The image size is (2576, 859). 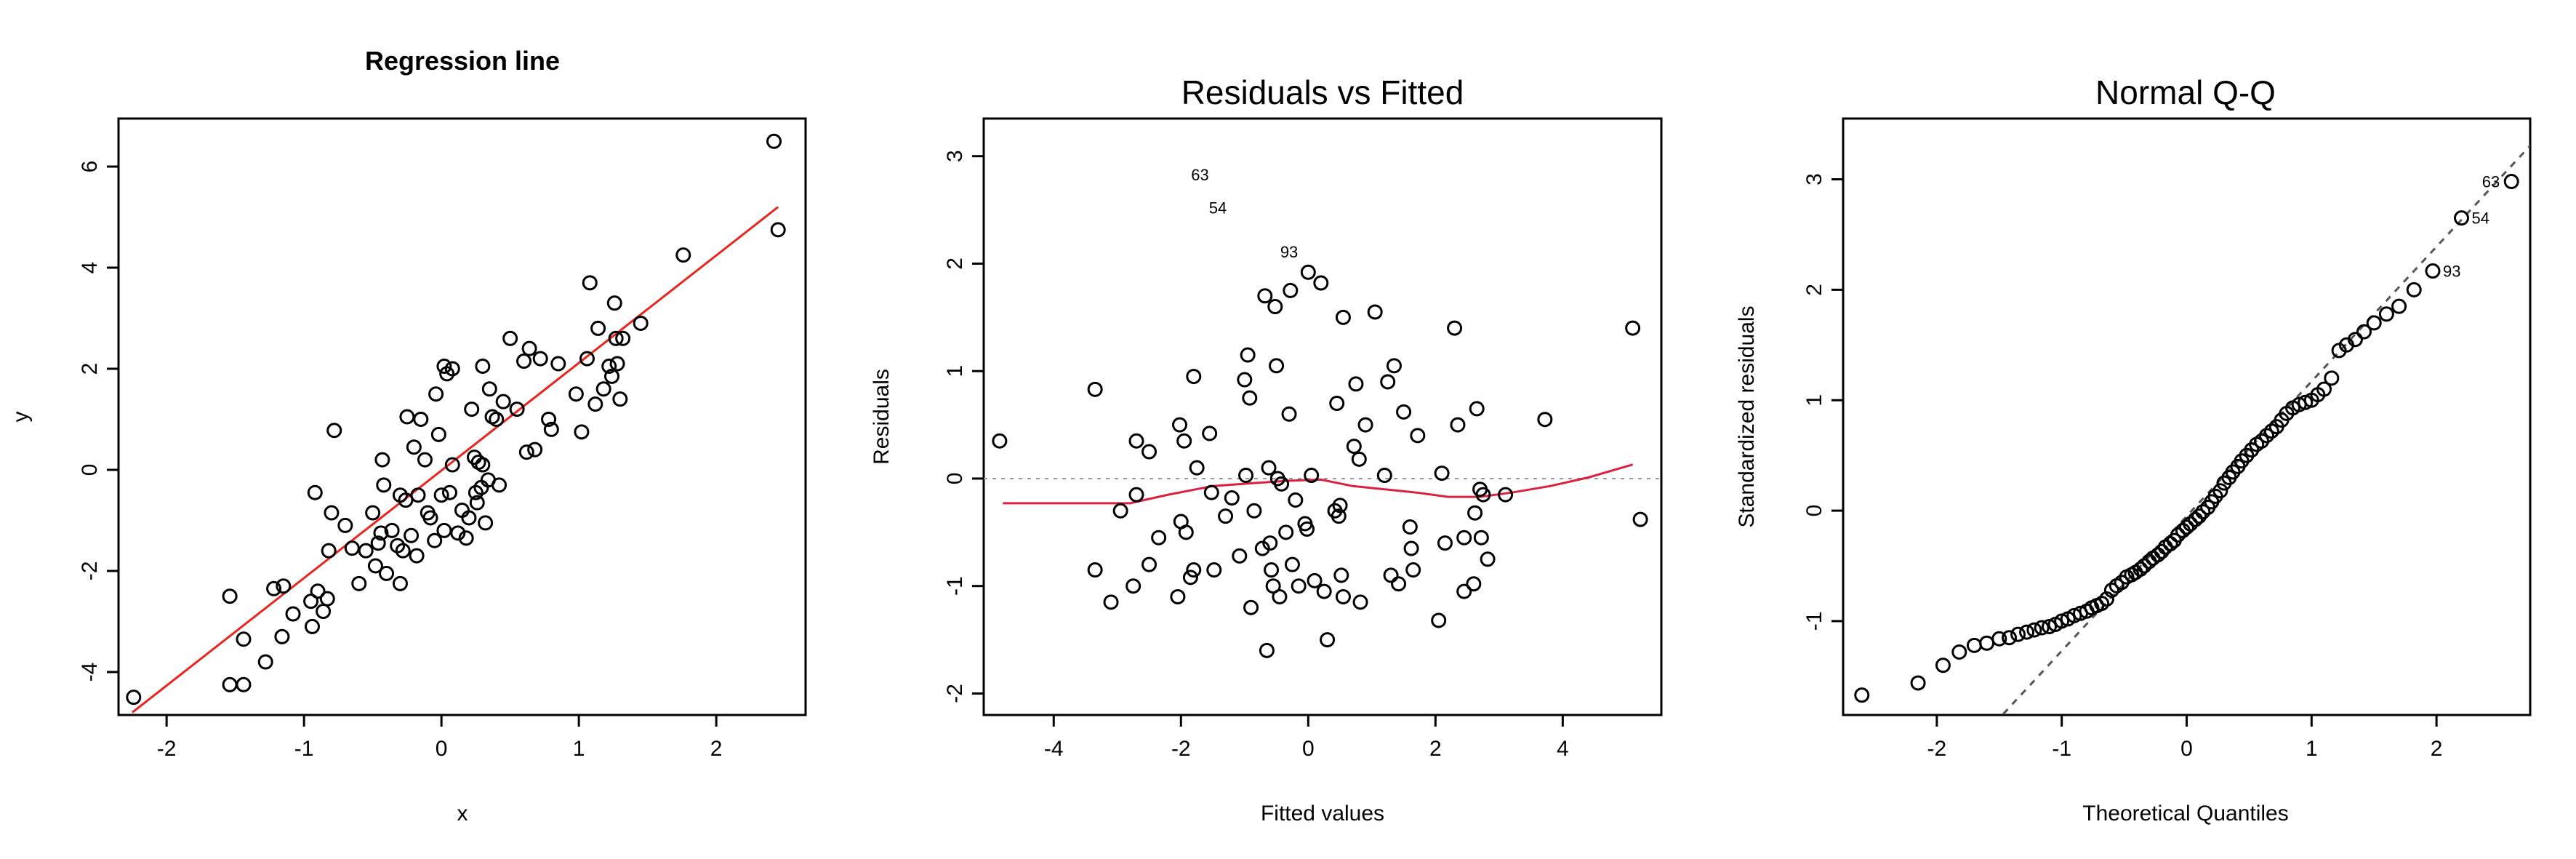 What do you see at coordinates (462, 61) in the screenshot?
I see `chart-title: Regression line` at bounding box center [462, 61].